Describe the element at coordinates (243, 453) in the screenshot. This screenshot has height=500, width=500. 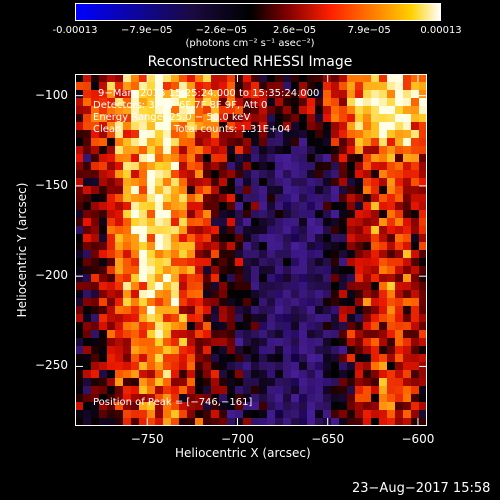
I see `x-axis-label: Heliocentric X (arcsec)` at that location.